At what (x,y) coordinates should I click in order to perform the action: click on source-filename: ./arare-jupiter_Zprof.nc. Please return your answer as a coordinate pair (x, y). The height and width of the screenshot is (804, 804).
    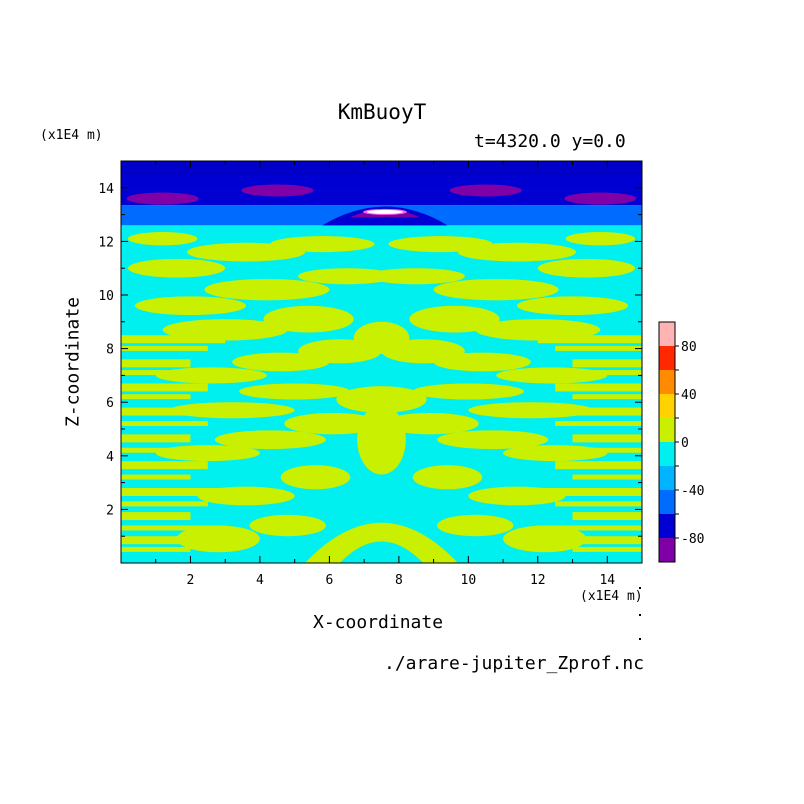
    Looking at the image, I should click on (514, 663).